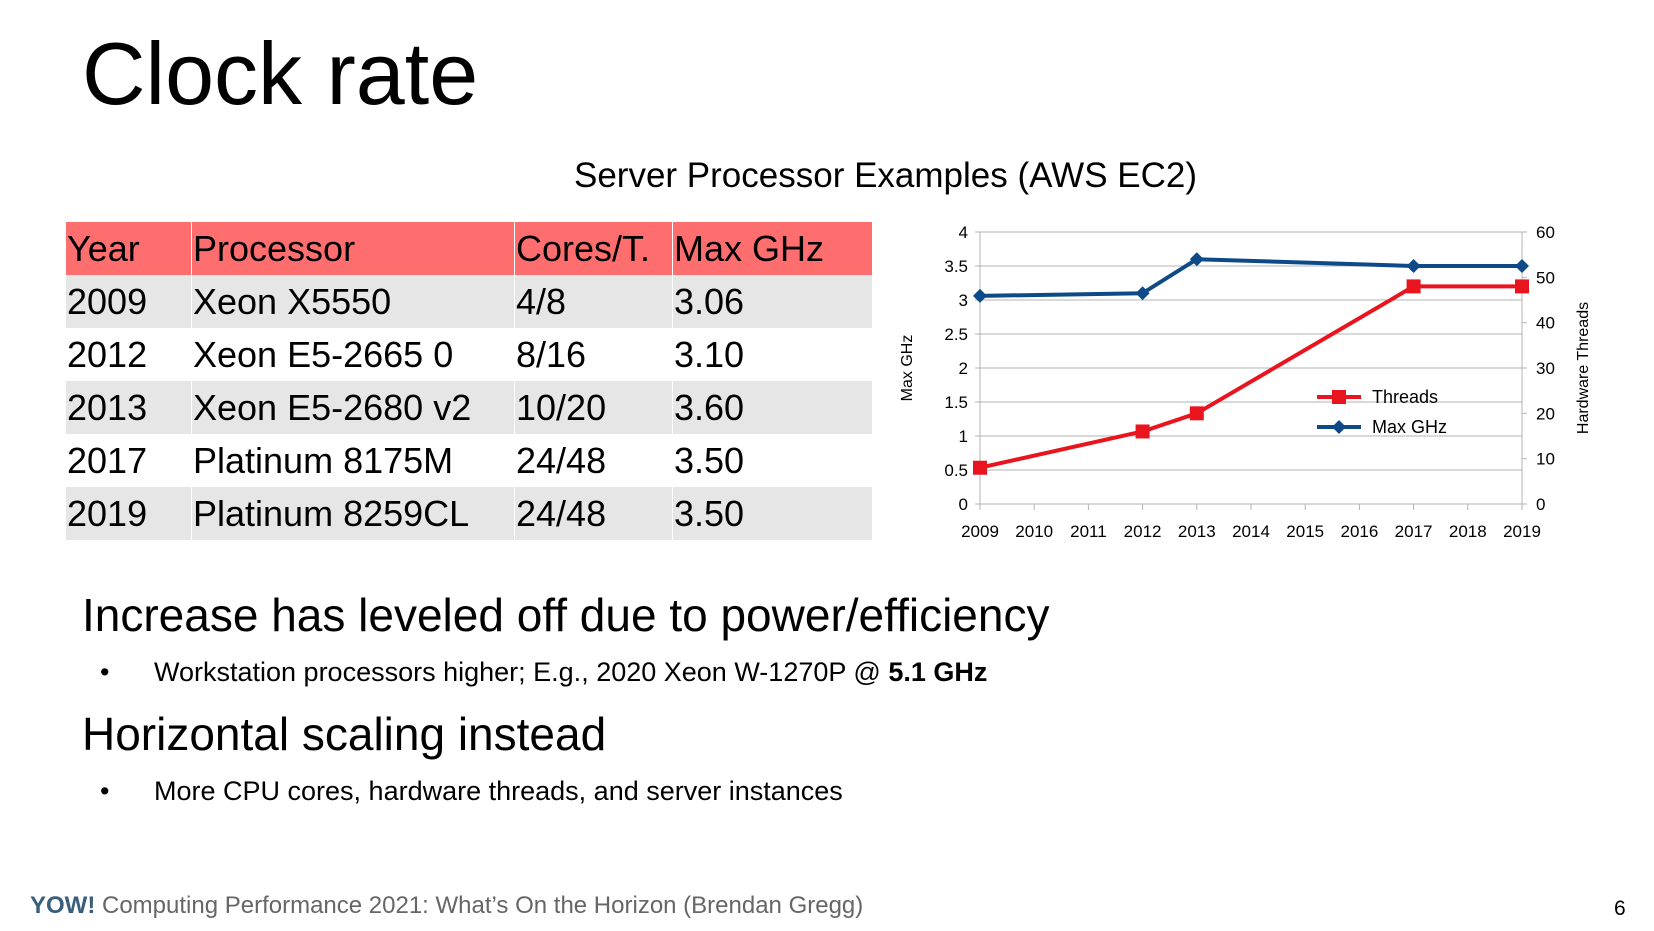 Image resolution: width=1654 pixels, height=931 pixels. What do you see at coordinates (1143, 531) in the screenshot?
I see `x-tick-label: 2012` at bounding box center [1143, 531].